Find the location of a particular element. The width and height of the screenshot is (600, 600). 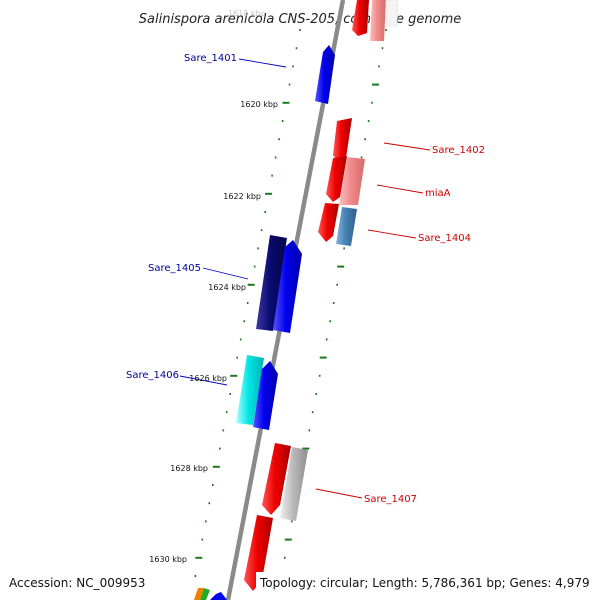

gene-arrow-bottom-red is located at coordinates (258, 553).